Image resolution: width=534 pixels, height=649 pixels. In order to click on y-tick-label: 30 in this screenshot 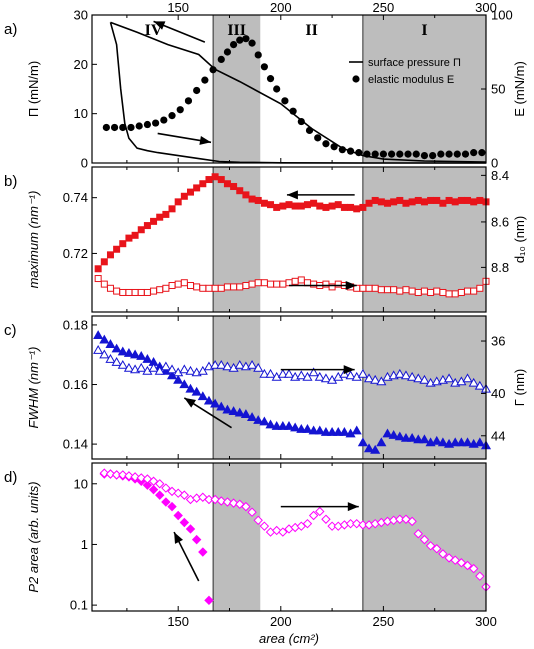, I will do `click(81, 15)`.